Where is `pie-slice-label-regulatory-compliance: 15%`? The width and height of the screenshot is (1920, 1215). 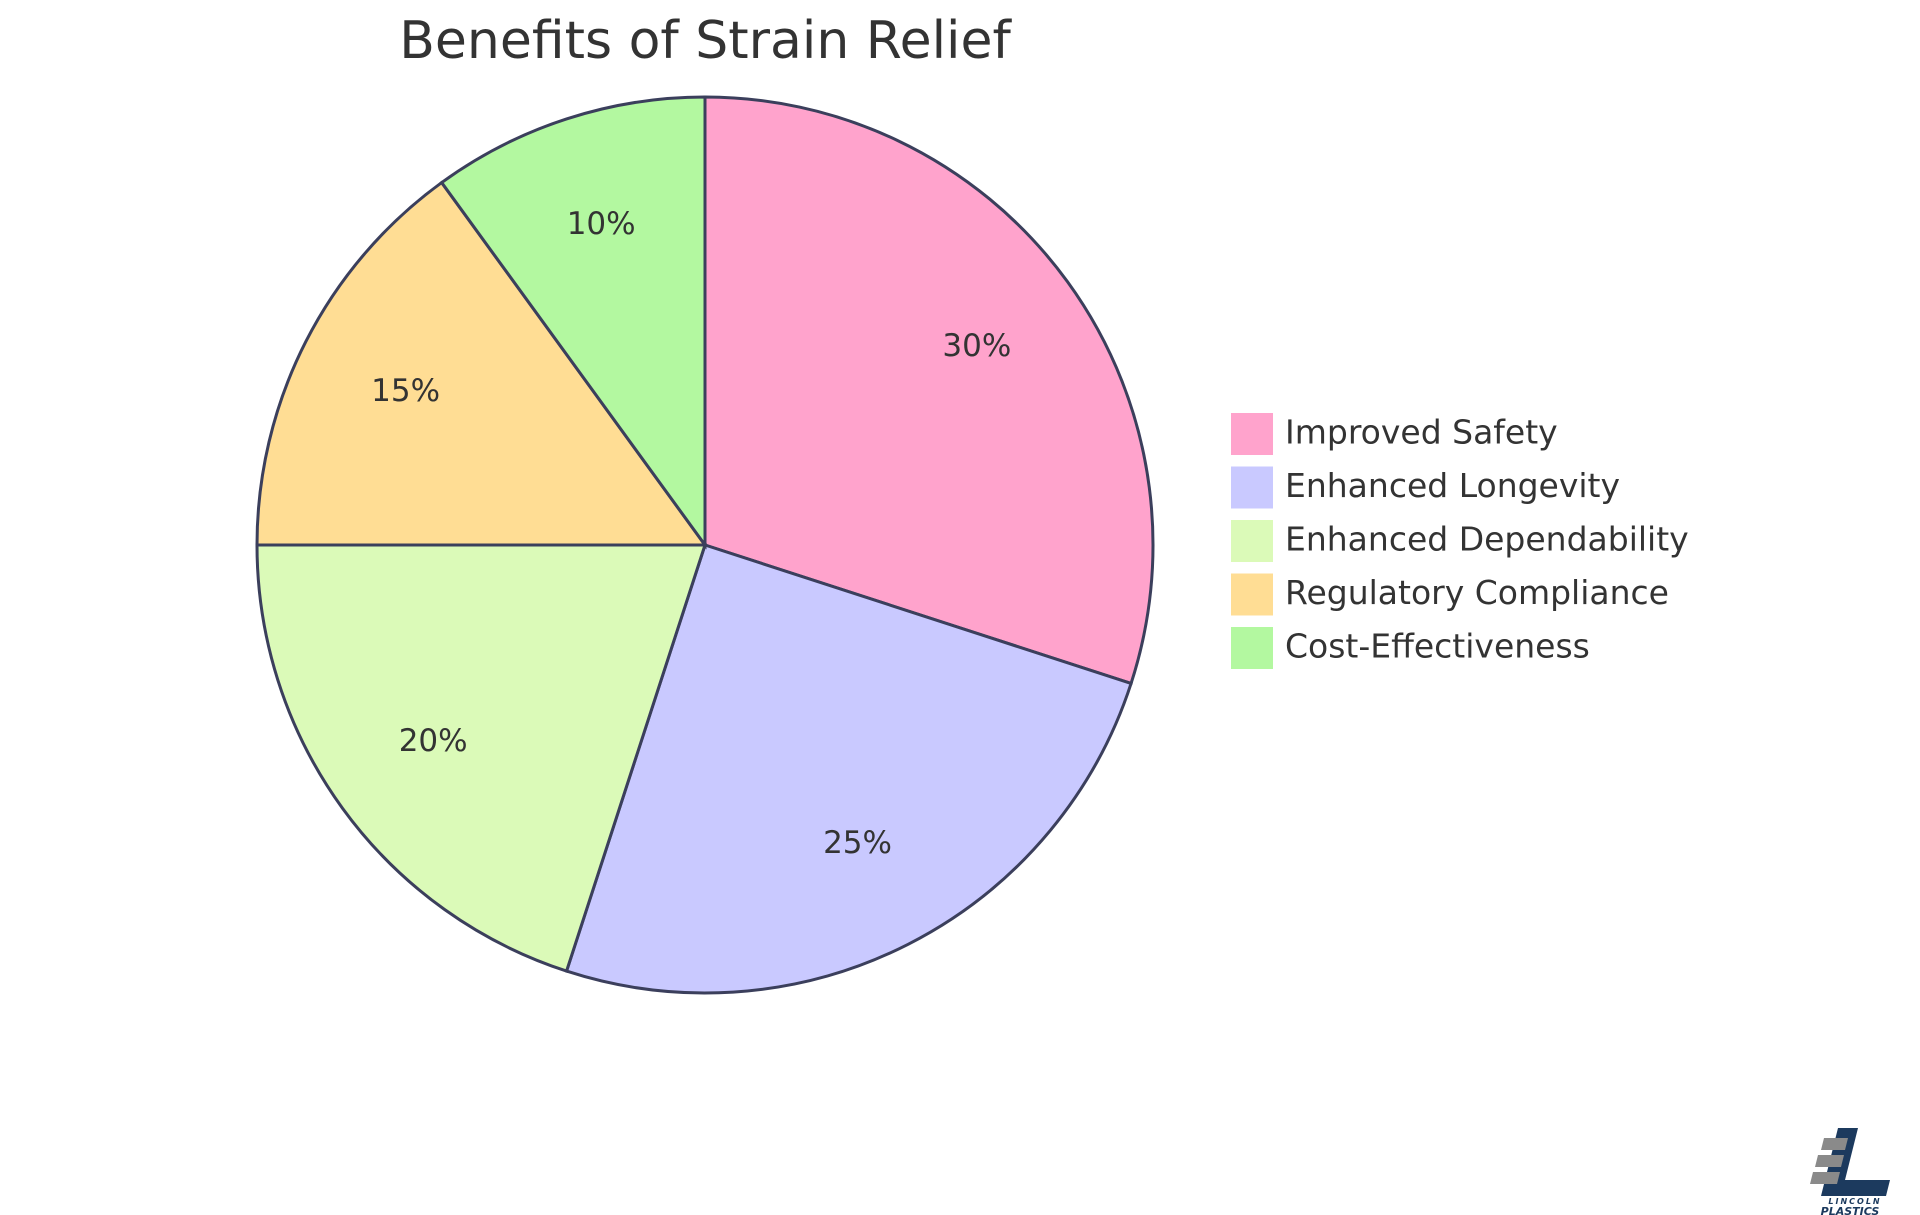 pie-slice-label-regulatory-compliance: 15% is located at coordinates (405, 391).